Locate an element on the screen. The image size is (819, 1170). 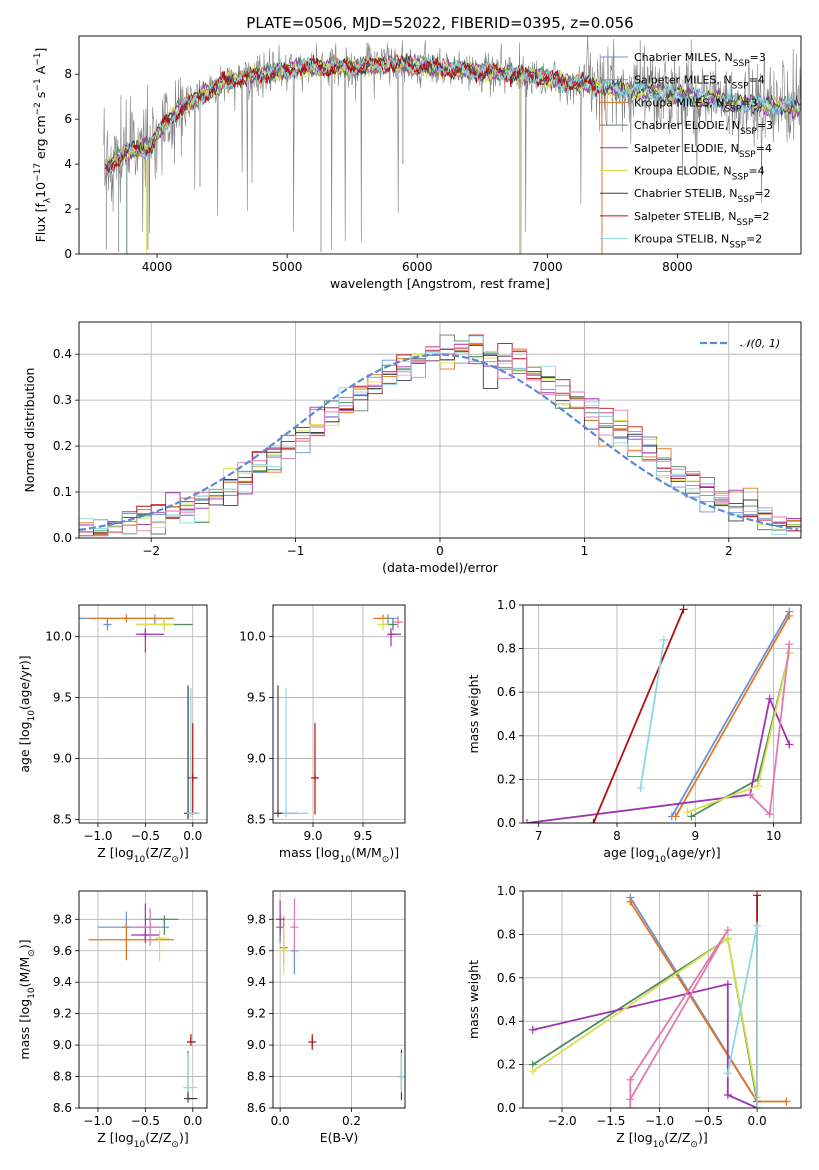
legend-label: Salpeter ELODIE, NSSP=4 is located at coordinates (703, 151).